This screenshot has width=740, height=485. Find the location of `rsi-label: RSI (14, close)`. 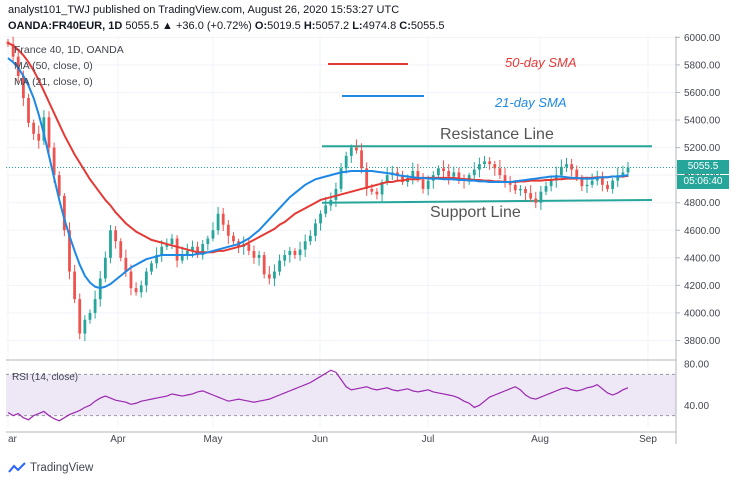

rsi-label: RSI (14, close) is located at coordinates (45, 377).